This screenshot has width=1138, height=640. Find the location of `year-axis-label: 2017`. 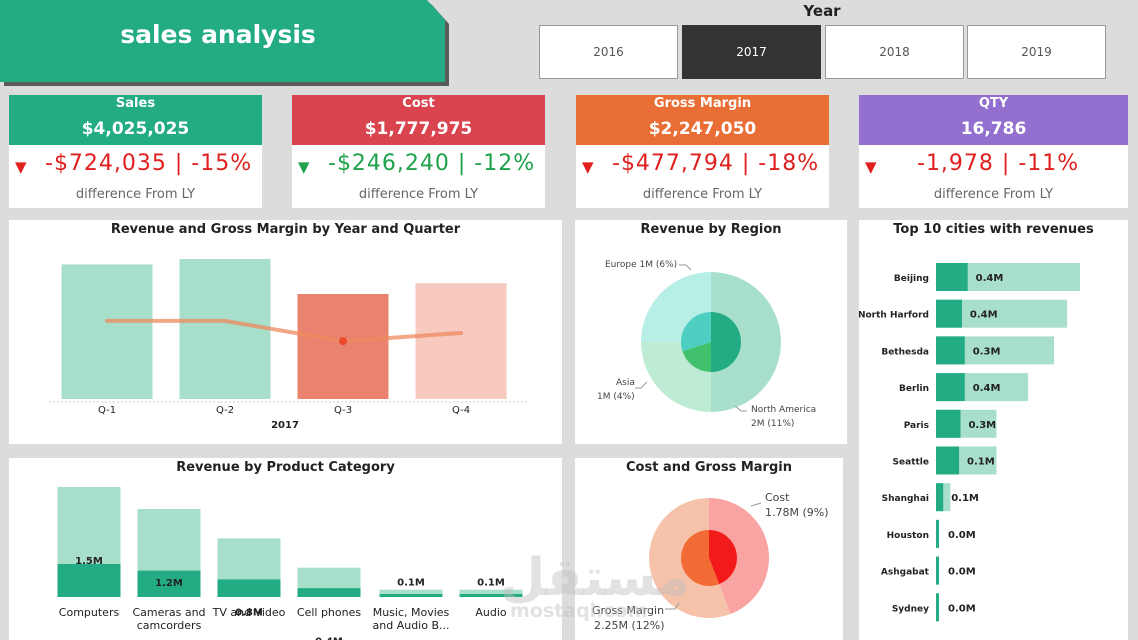

year-axis-label: 2017 is located at coordinates (285, 425).